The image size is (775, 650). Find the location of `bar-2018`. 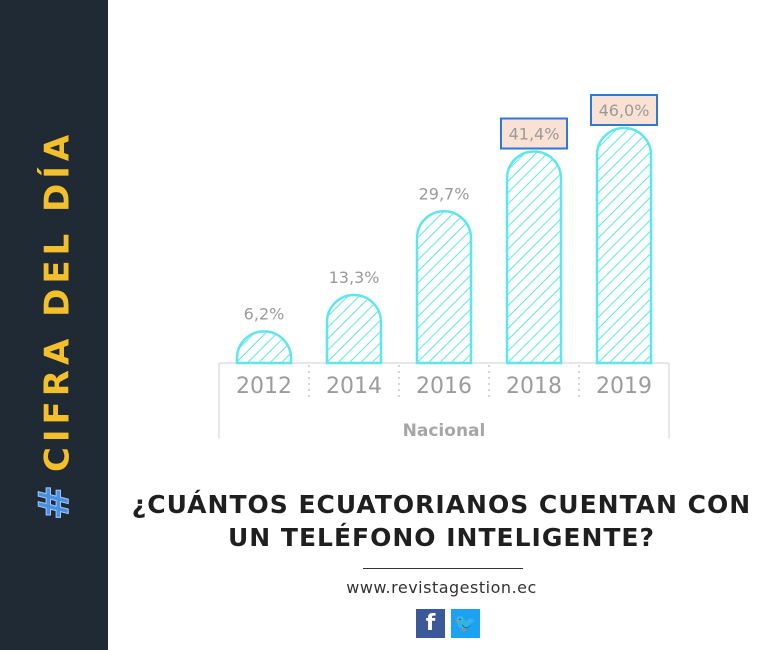

bar-2018 is located at coordinates (534, 257).